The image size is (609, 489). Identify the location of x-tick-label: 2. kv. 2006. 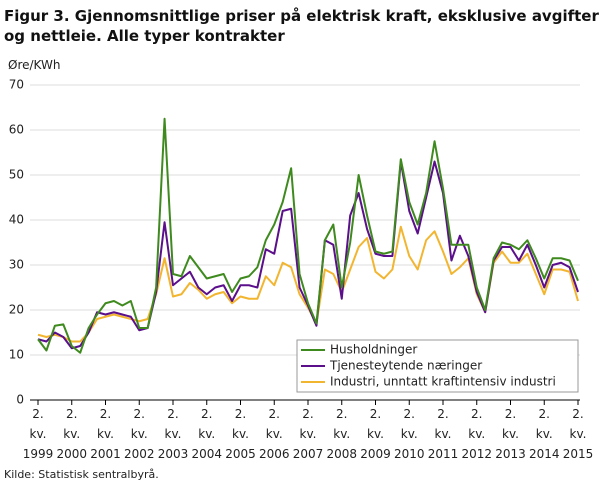
(274, 434).